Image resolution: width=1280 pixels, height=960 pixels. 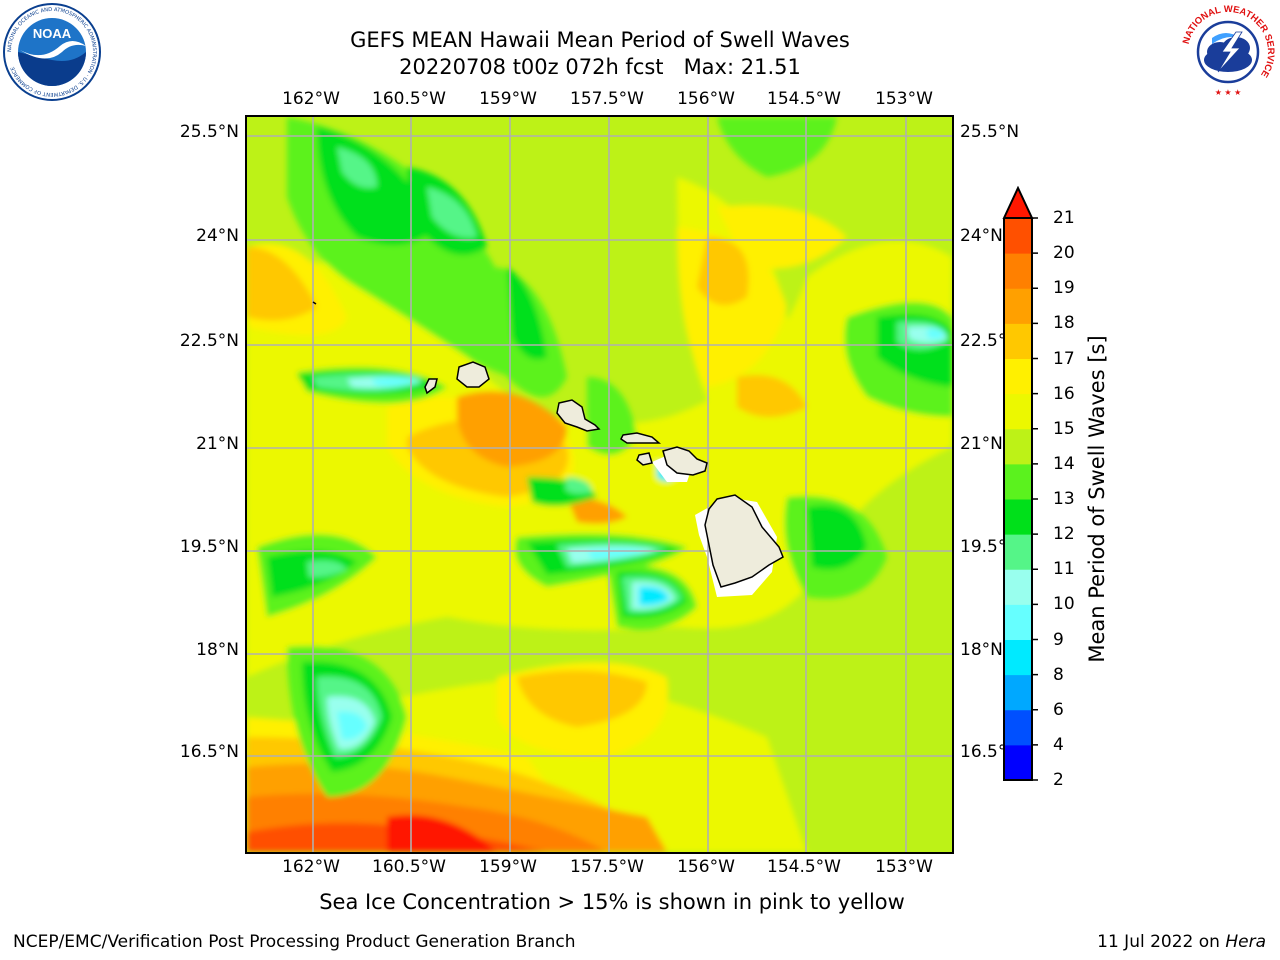 I want to click on lon-label-top: 159°W, so click(x=508, y=99).